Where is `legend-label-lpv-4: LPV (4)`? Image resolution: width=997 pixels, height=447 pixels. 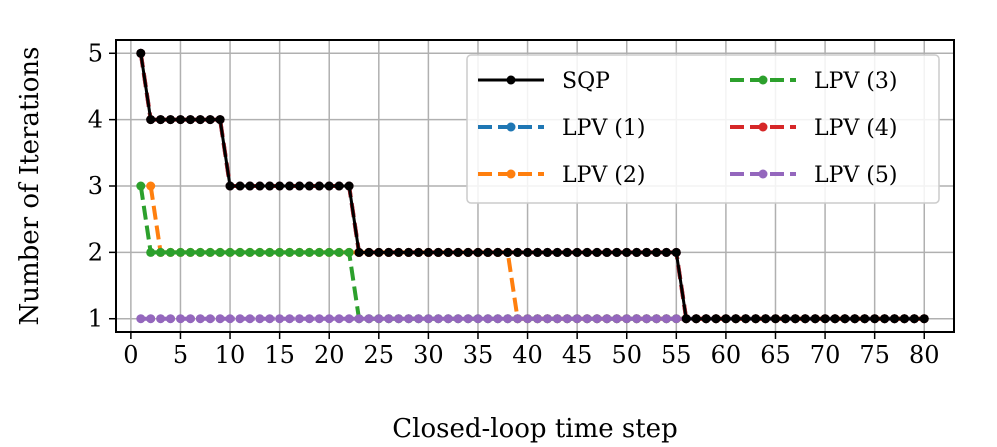 legend-label-lpv-4: LPV (4) is located at coordinates (855, 128).